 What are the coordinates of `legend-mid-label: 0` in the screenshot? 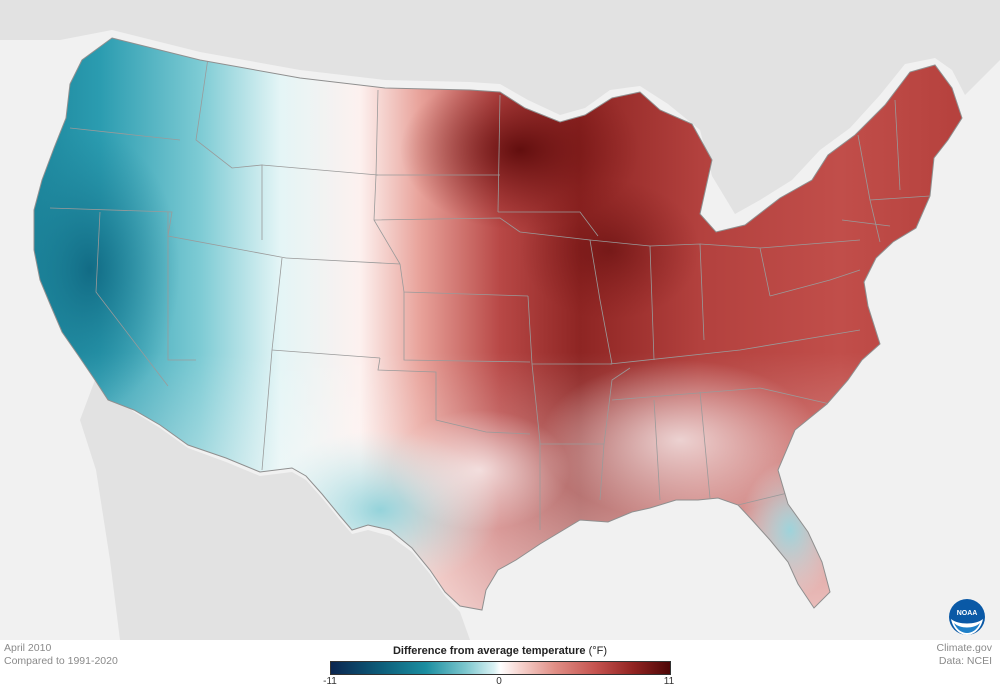 It's located at (499, 681).